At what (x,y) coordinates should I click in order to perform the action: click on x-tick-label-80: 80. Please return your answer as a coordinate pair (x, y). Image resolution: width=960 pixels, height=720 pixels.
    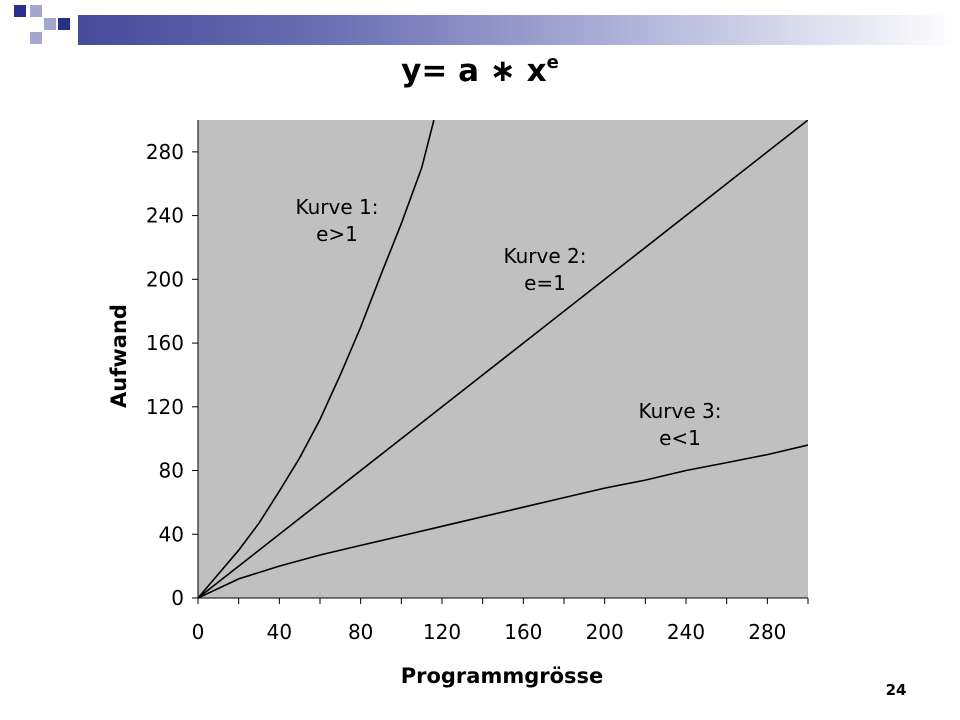
    Looking at the image, I should click on (360, 632).